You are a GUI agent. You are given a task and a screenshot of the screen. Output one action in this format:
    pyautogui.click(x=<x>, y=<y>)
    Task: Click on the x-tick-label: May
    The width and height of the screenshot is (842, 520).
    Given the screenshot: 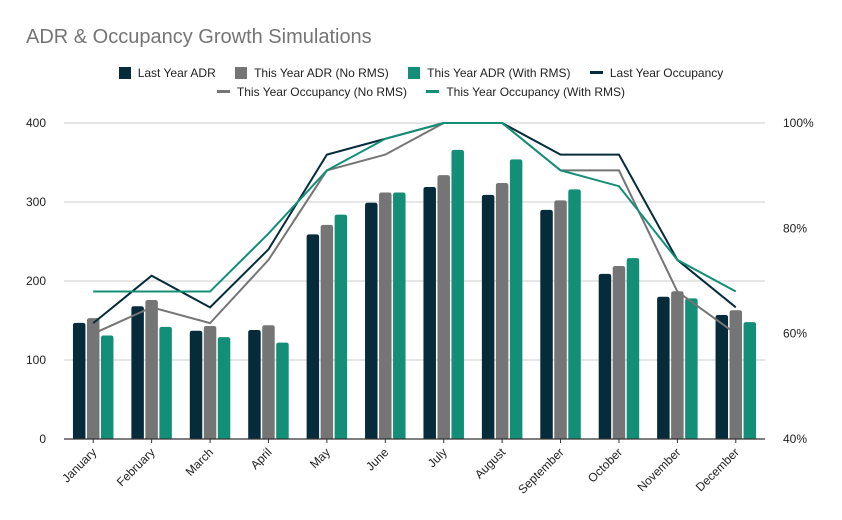 What is the action you would take?
    pyautogui.click(x=320, y=458)
    